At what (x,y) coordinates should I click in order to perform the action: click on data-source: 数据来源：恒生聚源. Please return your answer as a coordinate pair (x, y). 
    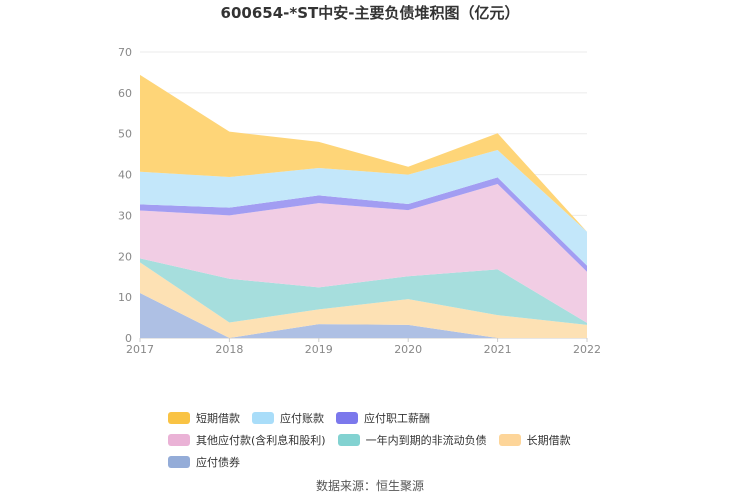
    Looking at the image, I should click on (369, 486).